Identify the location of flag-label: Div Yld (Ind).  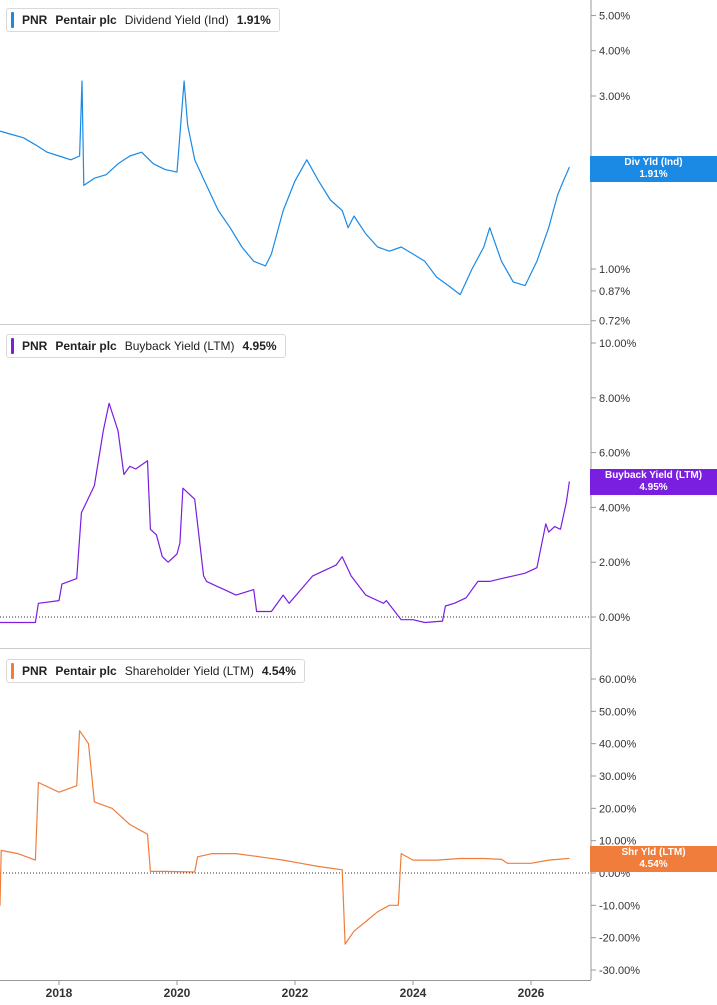
(653, 162).